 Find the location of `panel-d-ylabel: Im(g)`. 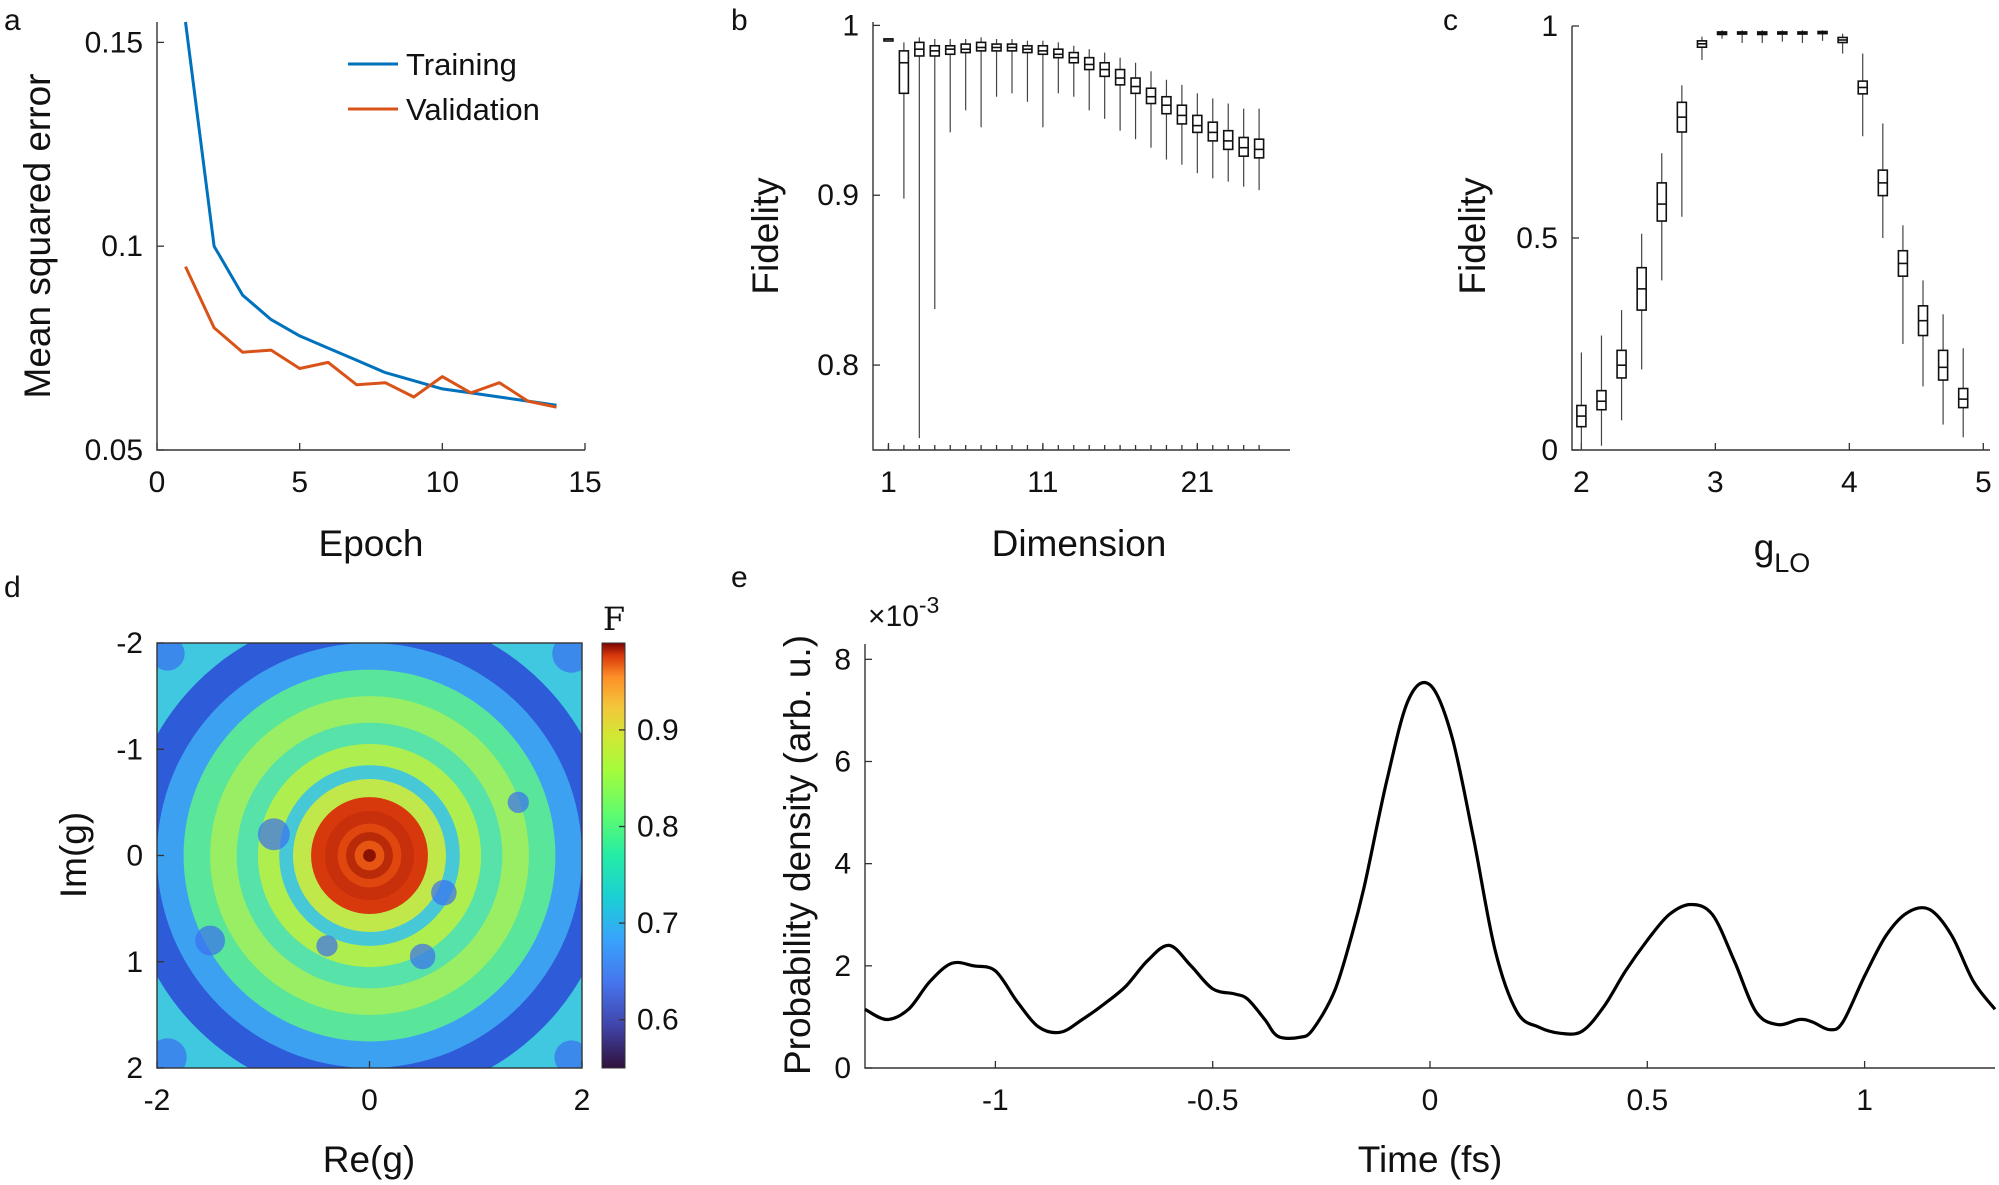

panel-d-ylabel: Im(g) is located at coordinates (73, 855).